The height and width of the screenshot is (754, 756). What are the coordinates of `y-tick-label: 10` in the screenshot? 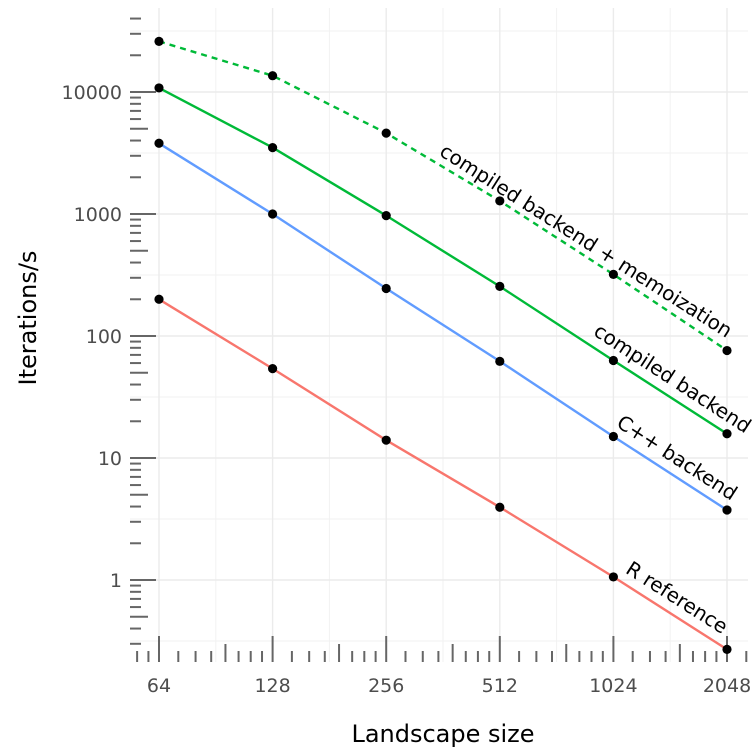 It's located at (110, 459).